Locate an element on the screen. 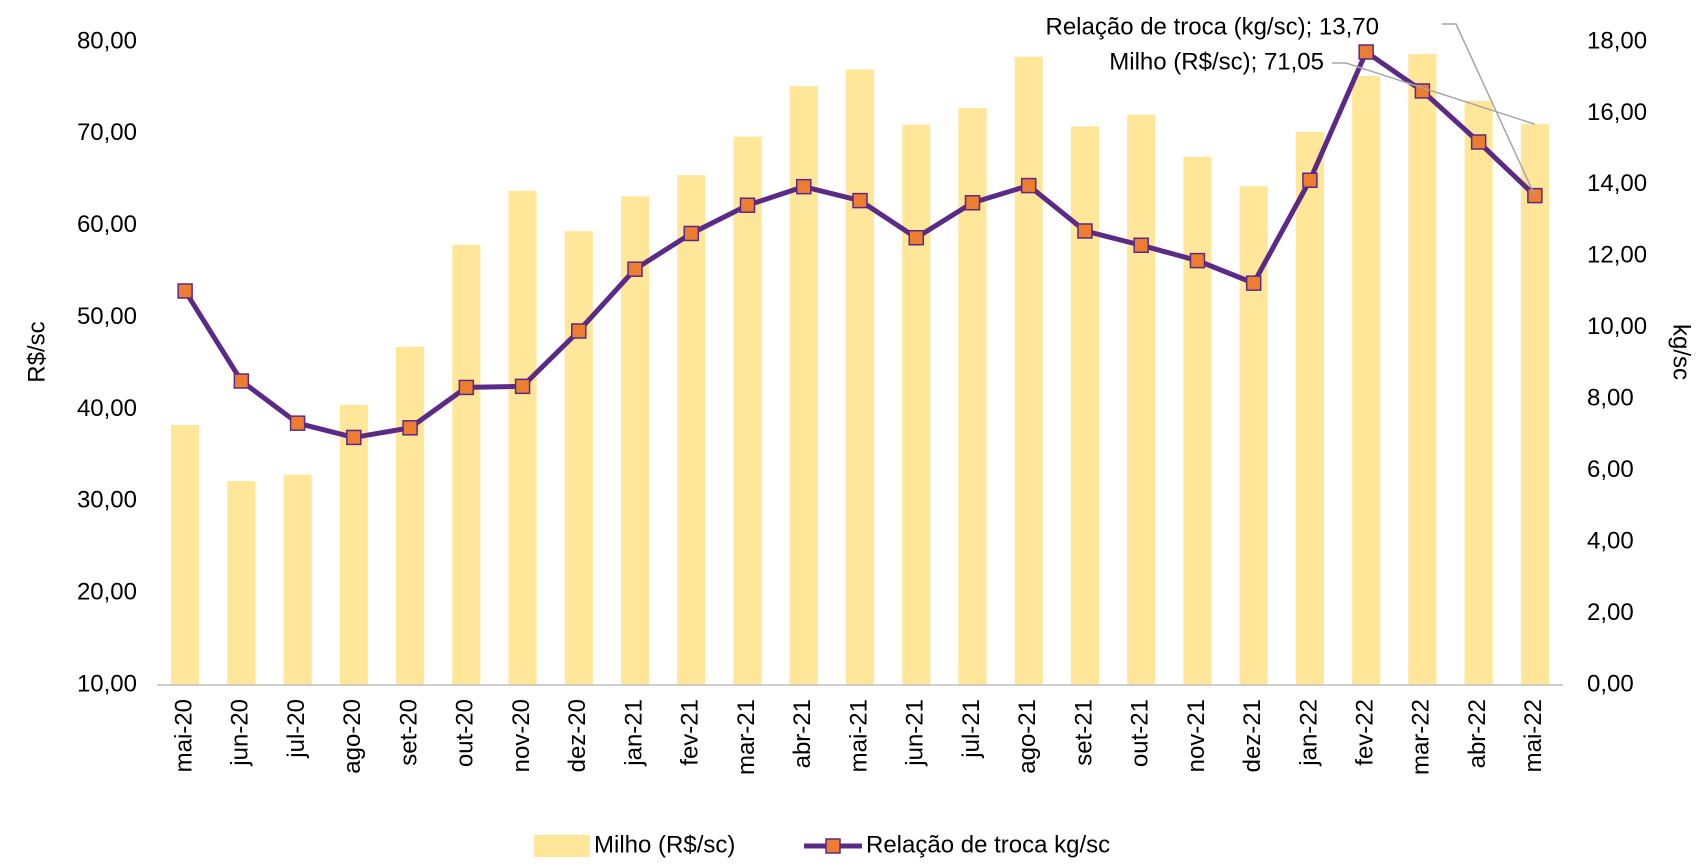  x-tick-label: abr-21 is located at coordinates (802, 733).